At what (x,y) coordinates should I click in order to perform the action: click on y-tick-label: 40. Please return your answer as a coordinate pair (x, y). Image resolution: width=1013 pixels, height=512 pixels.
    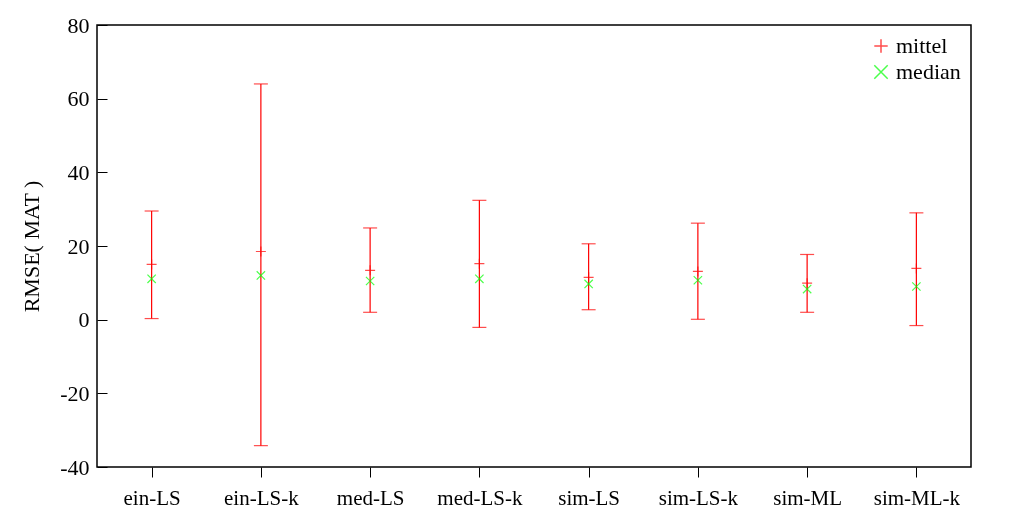
    Looking at the image, I should click on (78, 172).